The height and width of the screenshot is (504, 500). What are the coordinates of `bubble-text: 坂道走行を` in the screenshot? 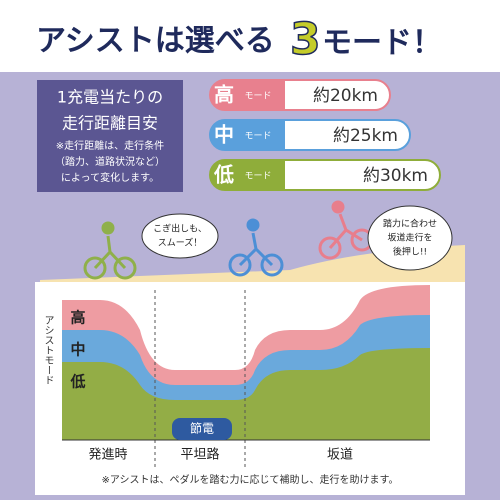 It's located at (409, 238).